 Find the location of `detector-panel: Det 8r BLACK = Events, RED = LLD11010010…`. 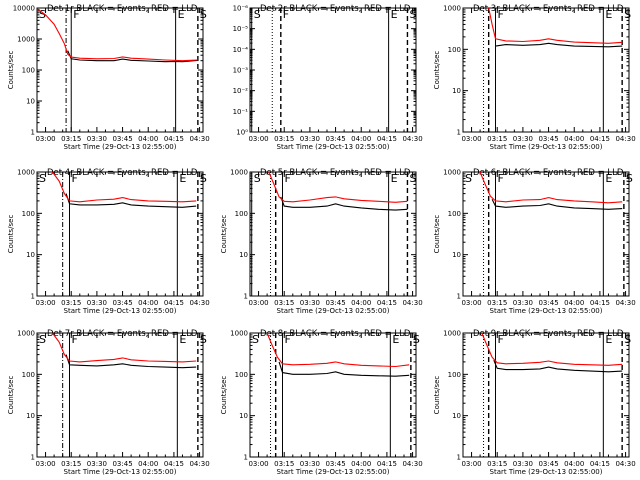

detector-panel: Det 8r BLACK = Events, RED = LLD11010010… is located at coordinates (321, 402).